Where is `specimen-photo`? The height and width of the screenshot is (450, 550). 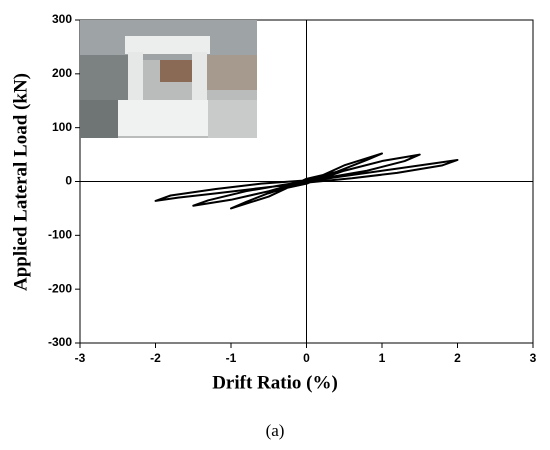
specimen-photo is located at coordinates (168, 79).